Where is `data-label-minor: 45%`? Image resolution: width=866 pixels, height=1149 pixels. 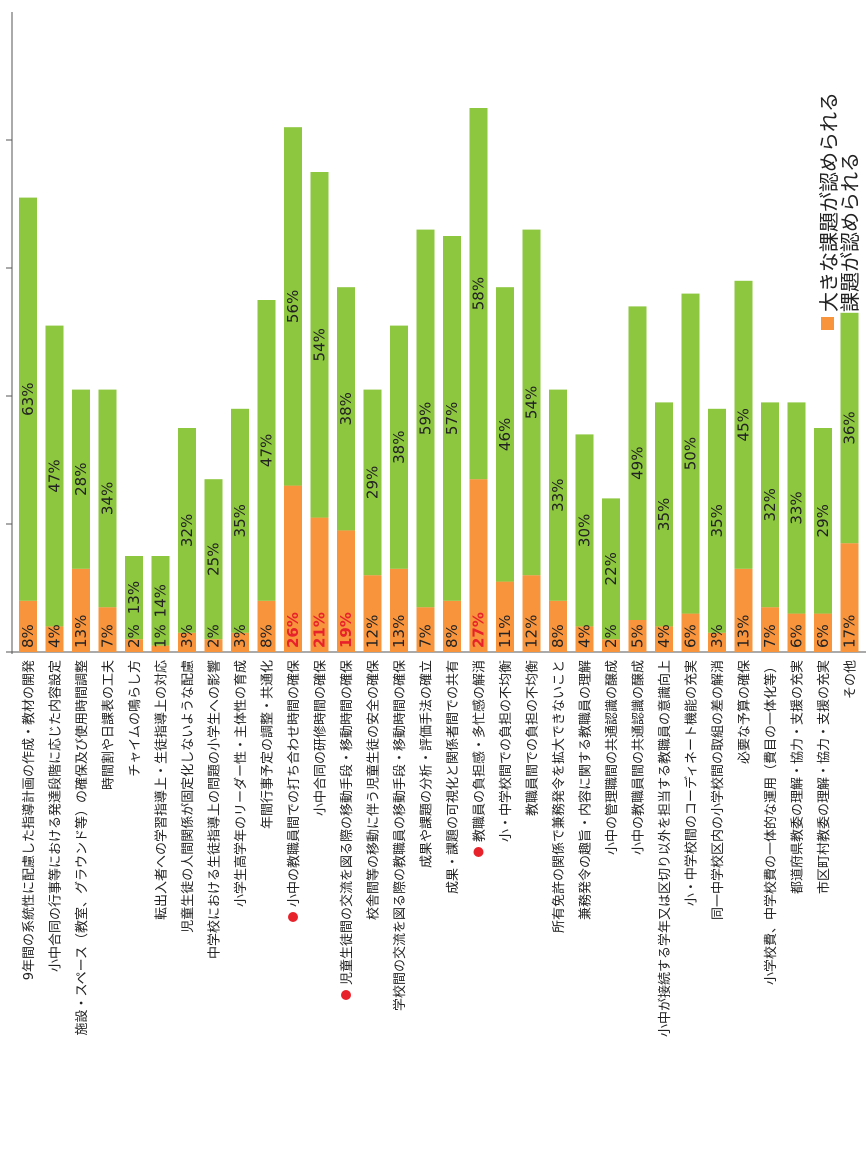 data-label-minor: 45% is located at coordinates (744, 424).